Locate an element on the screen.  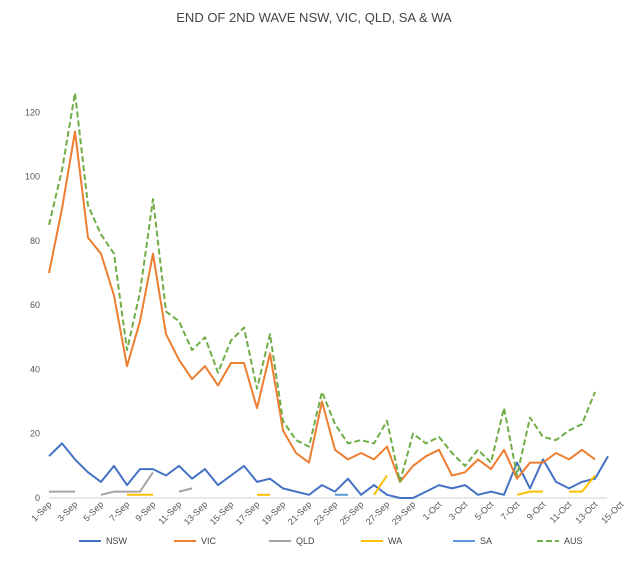
x-tick-label: 1-Sep is located at coordinates (41, 511).